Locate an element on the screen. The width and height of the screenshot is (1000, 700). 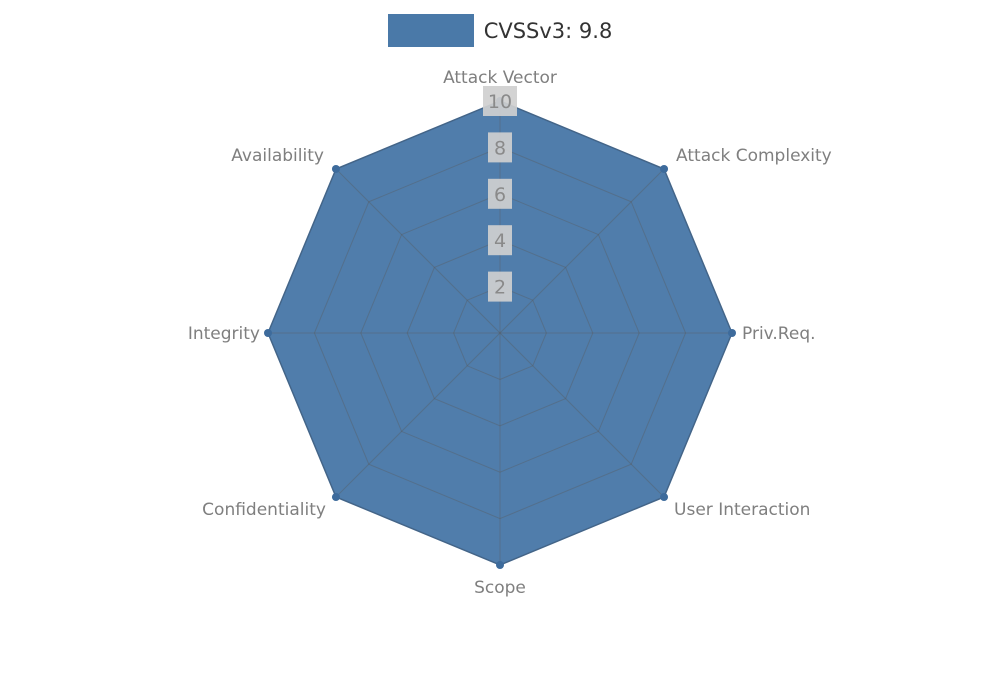
tick-label: 4 is located at coordinates (500, 241).